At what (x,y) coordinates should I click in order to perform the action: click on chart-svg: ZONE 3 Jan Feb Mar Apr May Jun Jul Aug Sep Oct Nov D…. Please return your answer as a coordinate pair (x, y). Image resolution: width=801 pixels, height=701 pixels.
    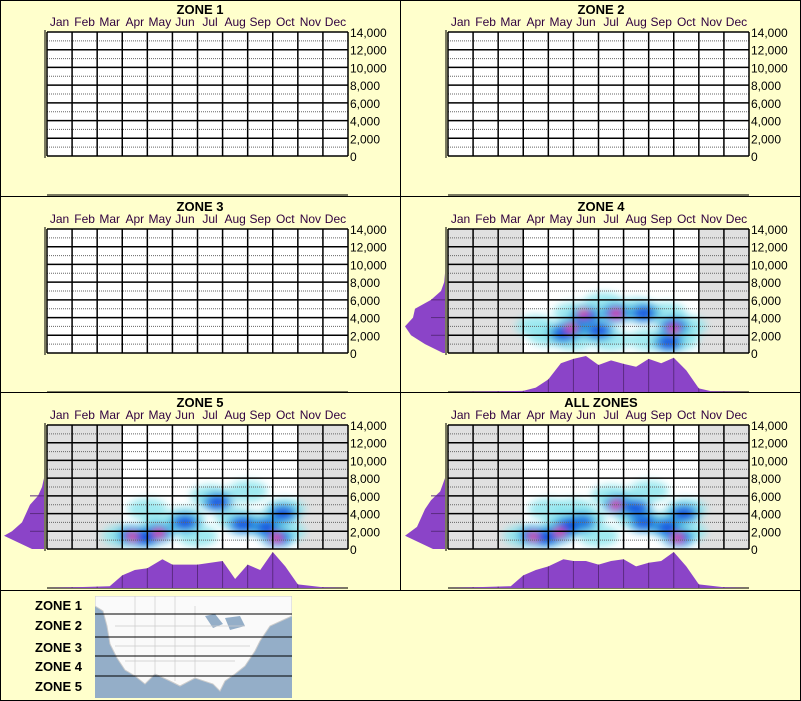
    Looking at the image, I should click on (215, 296).